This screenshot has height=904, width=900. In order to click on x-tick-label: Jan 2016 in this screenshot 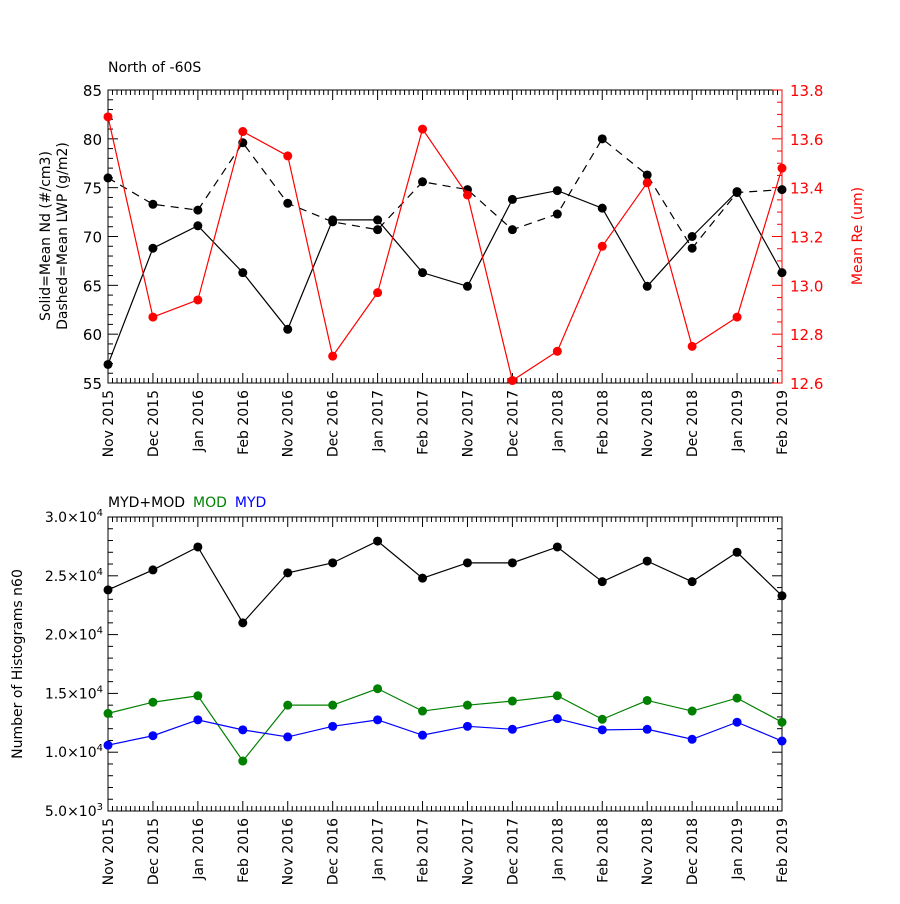, I will do `click(199, 421)`.